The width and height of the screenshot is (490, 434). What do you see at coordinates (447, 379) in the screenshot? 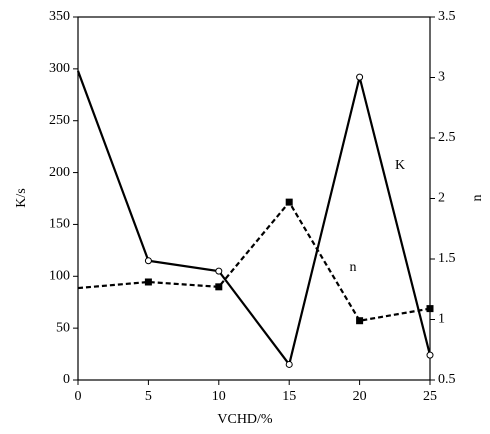
I see `y2-tick-label: 0.5` at bounding box center [447, 379].